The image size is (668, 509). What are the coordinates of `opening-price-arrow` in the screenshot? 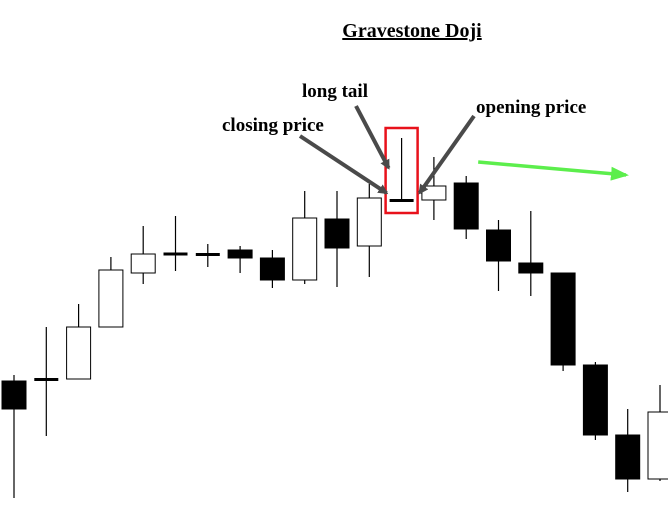 It's located at (446, 154).